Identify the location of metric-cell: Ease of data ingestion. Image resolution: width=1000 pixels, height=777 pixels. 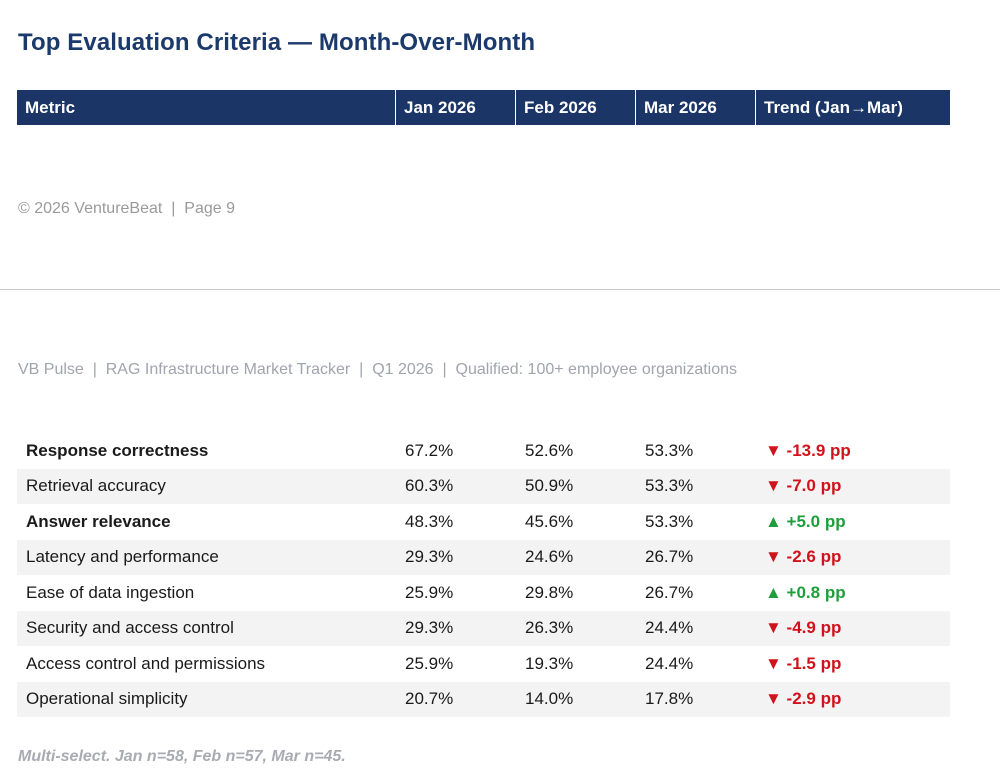
(110, 592).